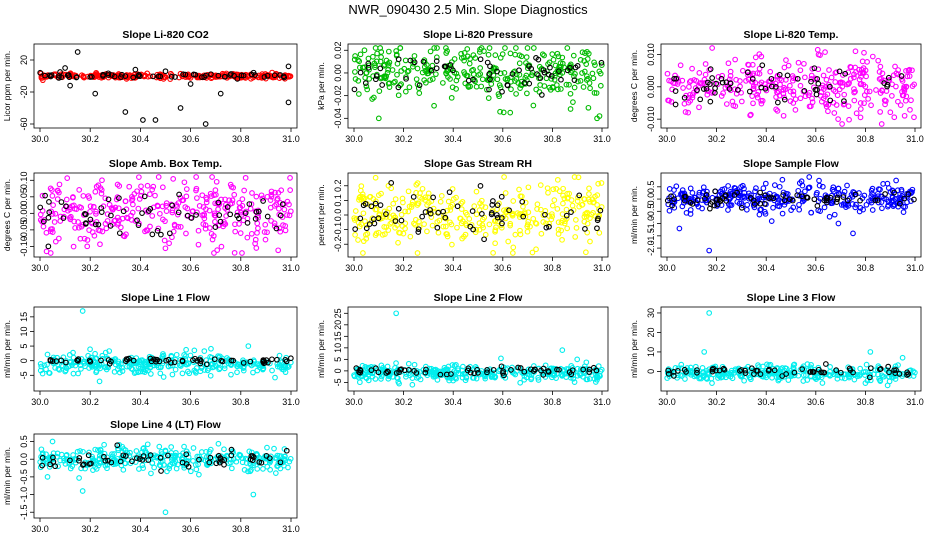 This screenshot has height=540, width=936. I want to click on x-tick-label: 30.0, so click(667, 402).